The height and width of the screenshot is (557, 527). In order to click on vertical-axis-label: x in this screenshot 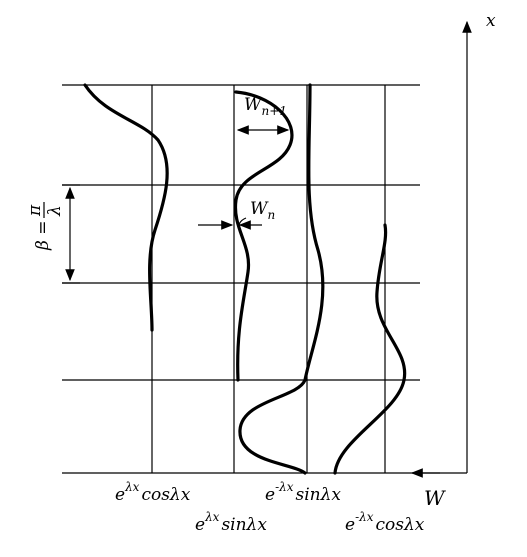, I will do `click(491, 21)`.